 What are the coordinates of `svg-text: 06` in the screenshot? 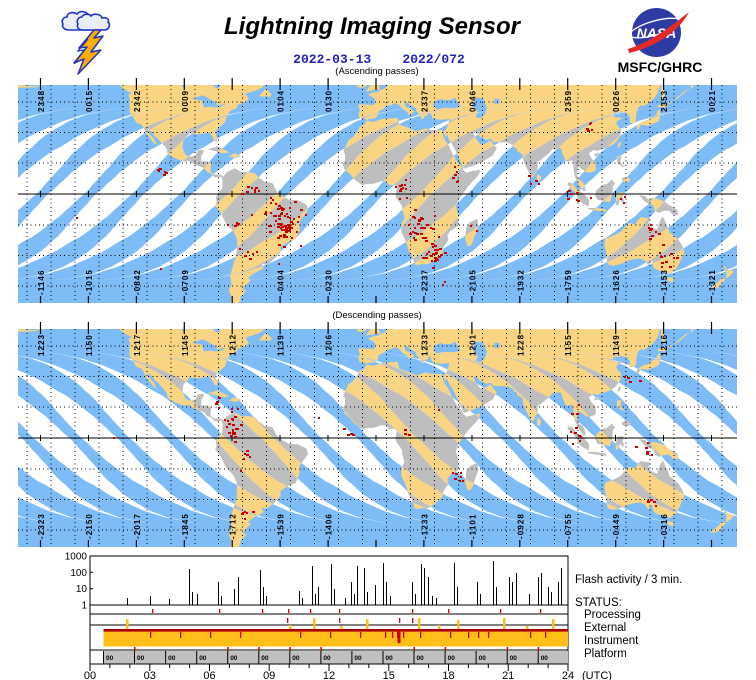 It's located at (209, 675).